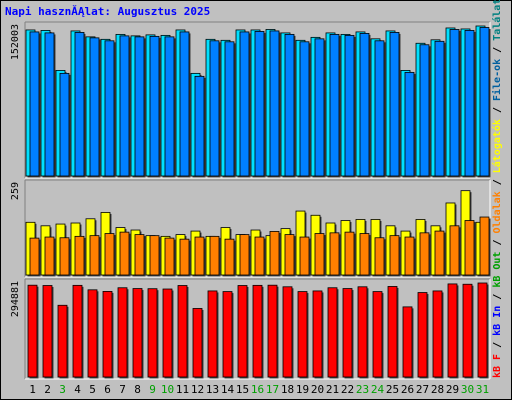 The width and height of the screenshot is (512, 400). I want to click on x-tick-label-day-13: 13, so click(212, 389).